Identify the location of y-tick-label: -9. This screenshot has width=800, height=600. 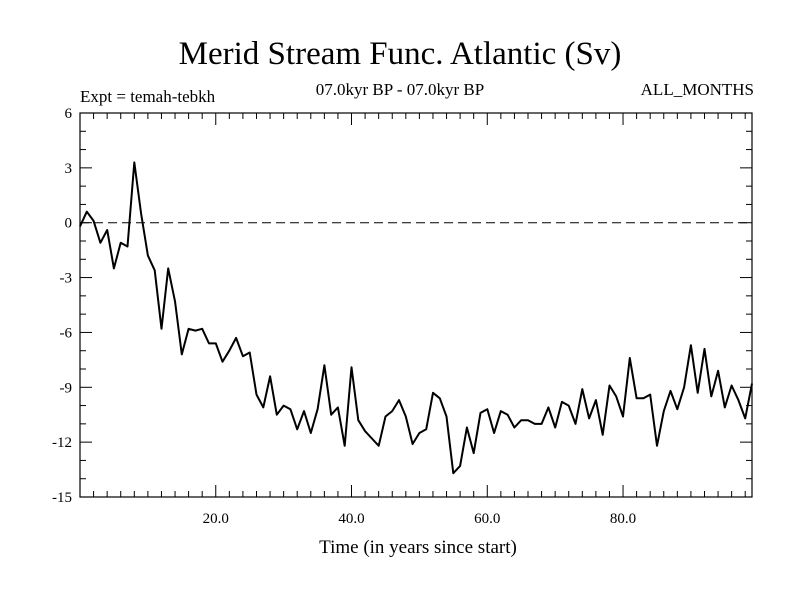
(66, 388).